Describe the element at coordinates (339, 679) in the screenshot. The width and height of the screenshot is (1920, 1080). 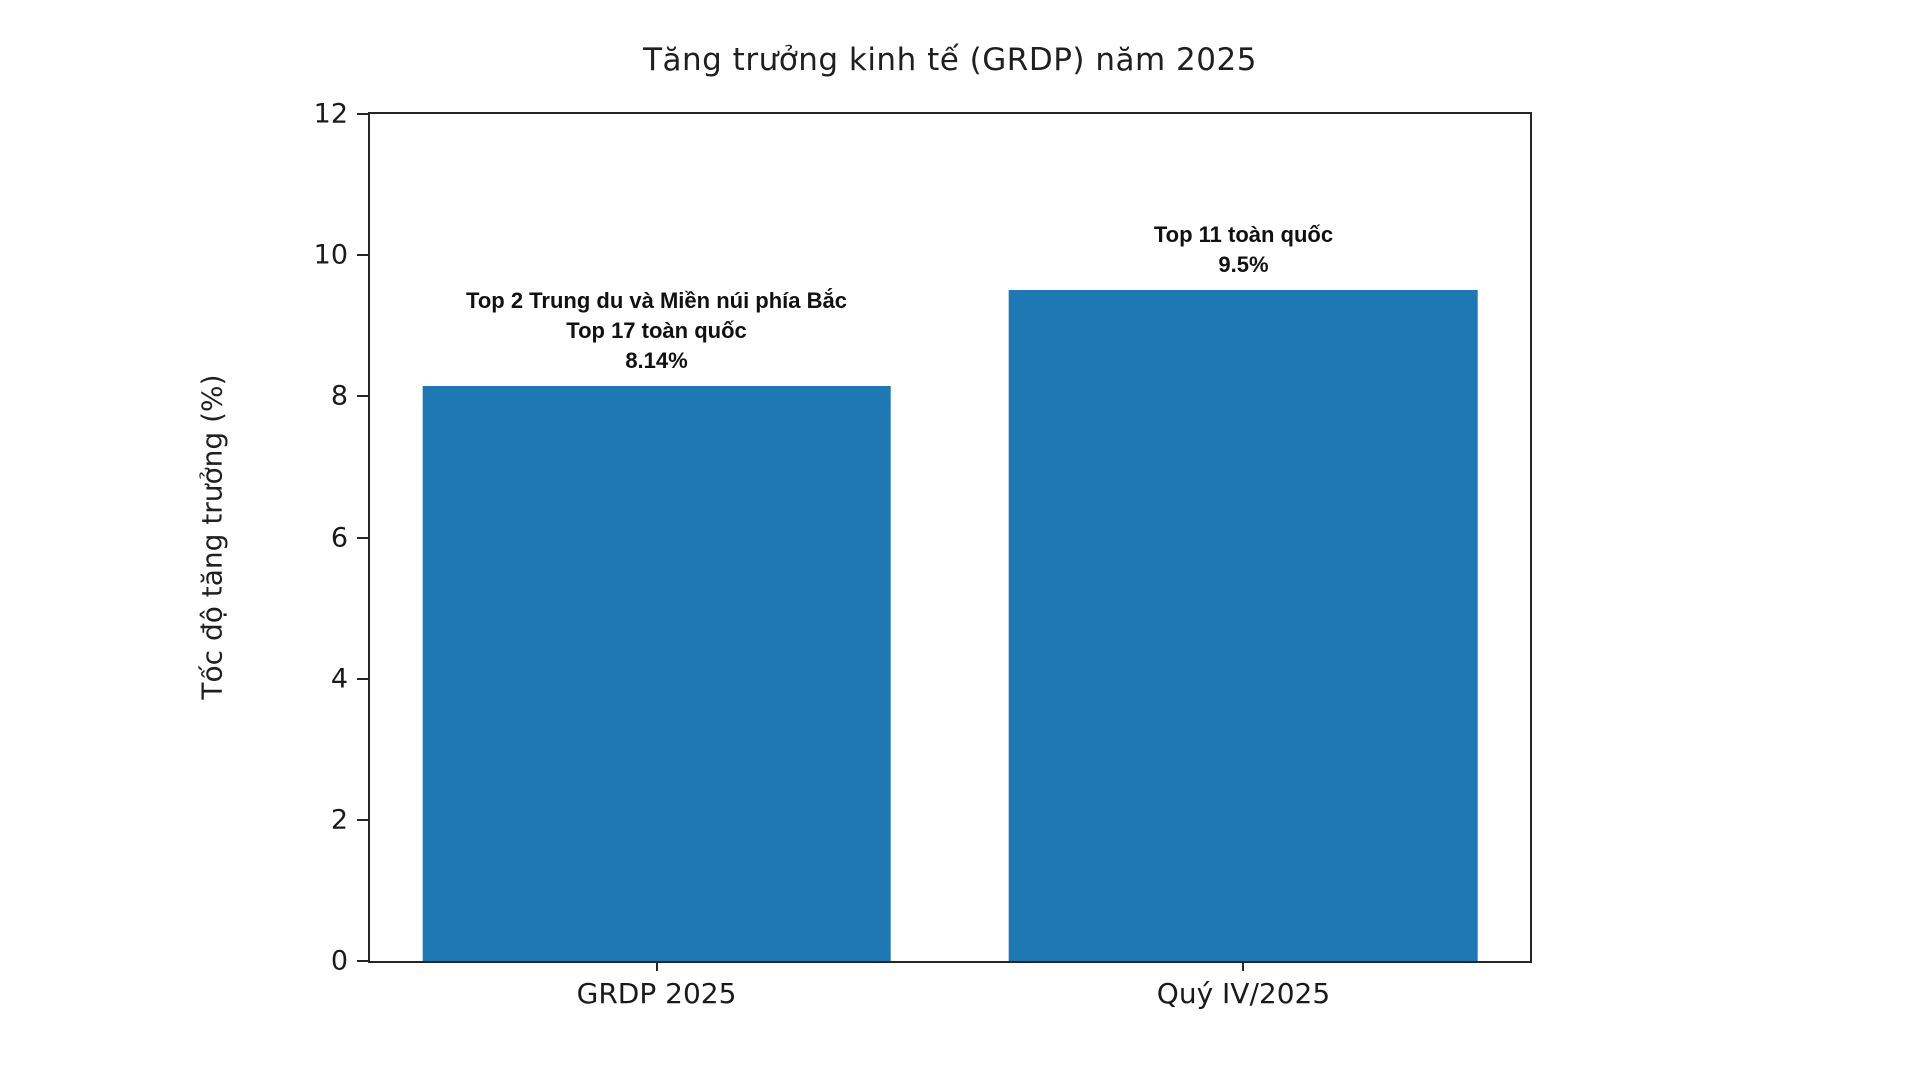
I see `y-tick-label: 4` at that location.